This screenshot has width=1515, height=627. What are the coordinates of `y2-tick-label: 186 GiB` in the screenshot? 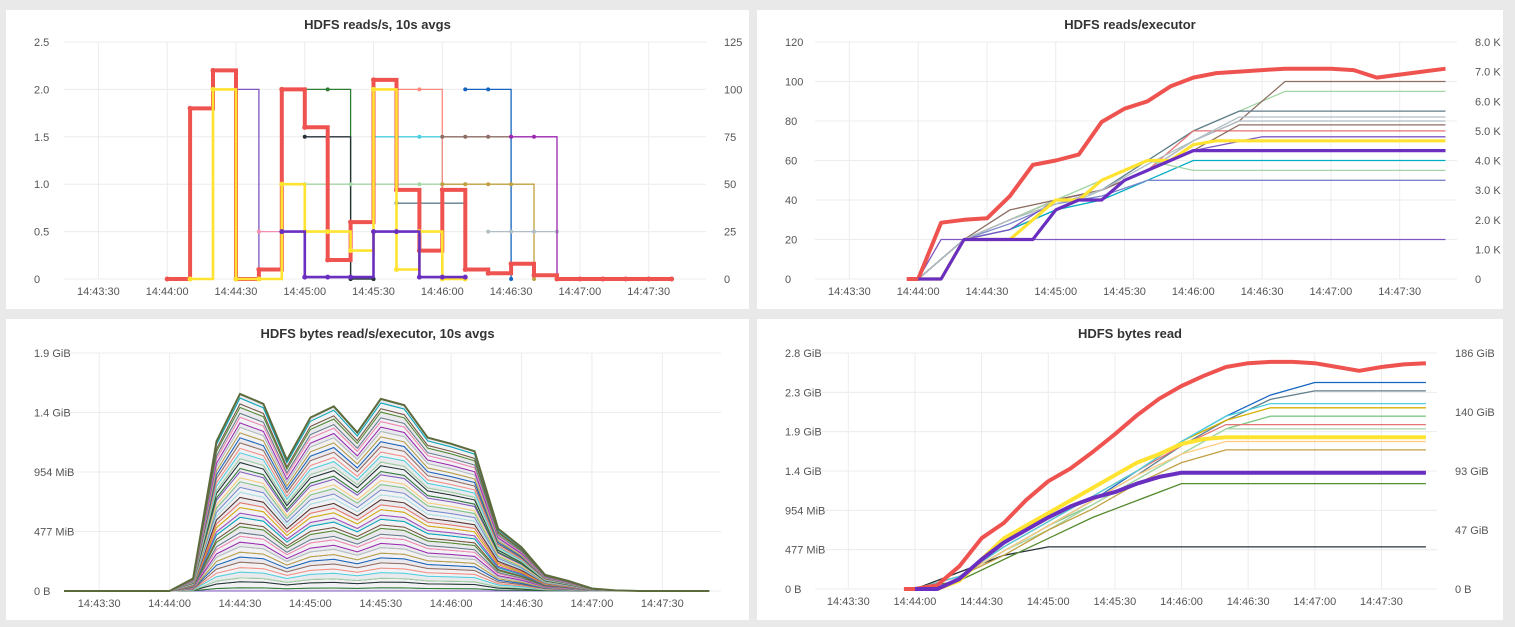 It's located at (1475, 354).